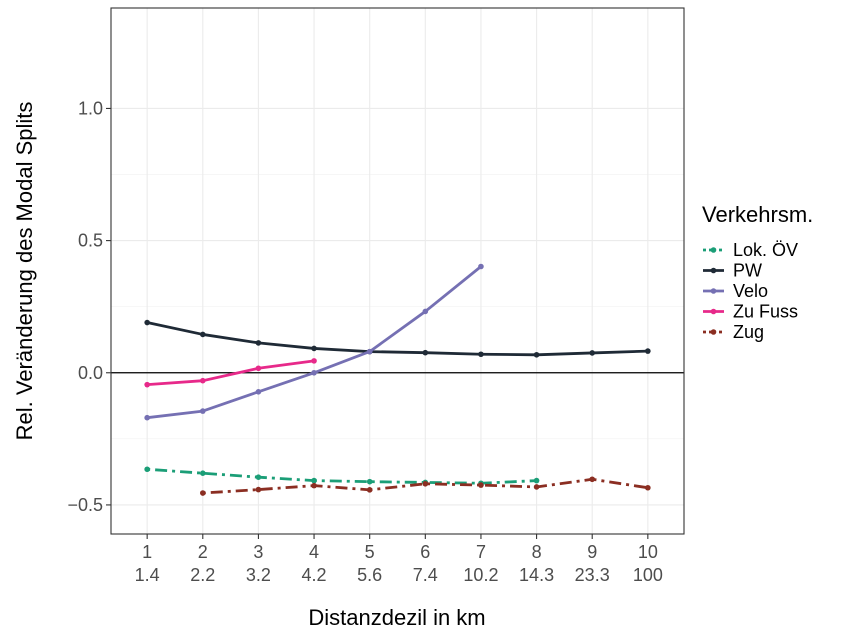 The width and height of the screenshot is (847, 633). I want to click on legend-key-zug, so click(713, 332).